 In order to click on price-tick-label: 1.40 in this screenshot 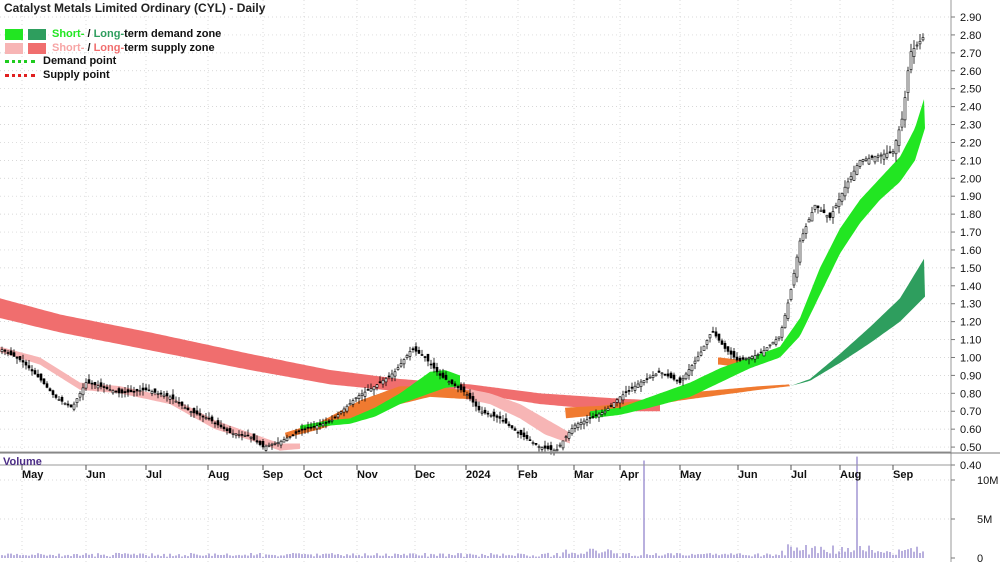, I will do `click(970, 287)`.